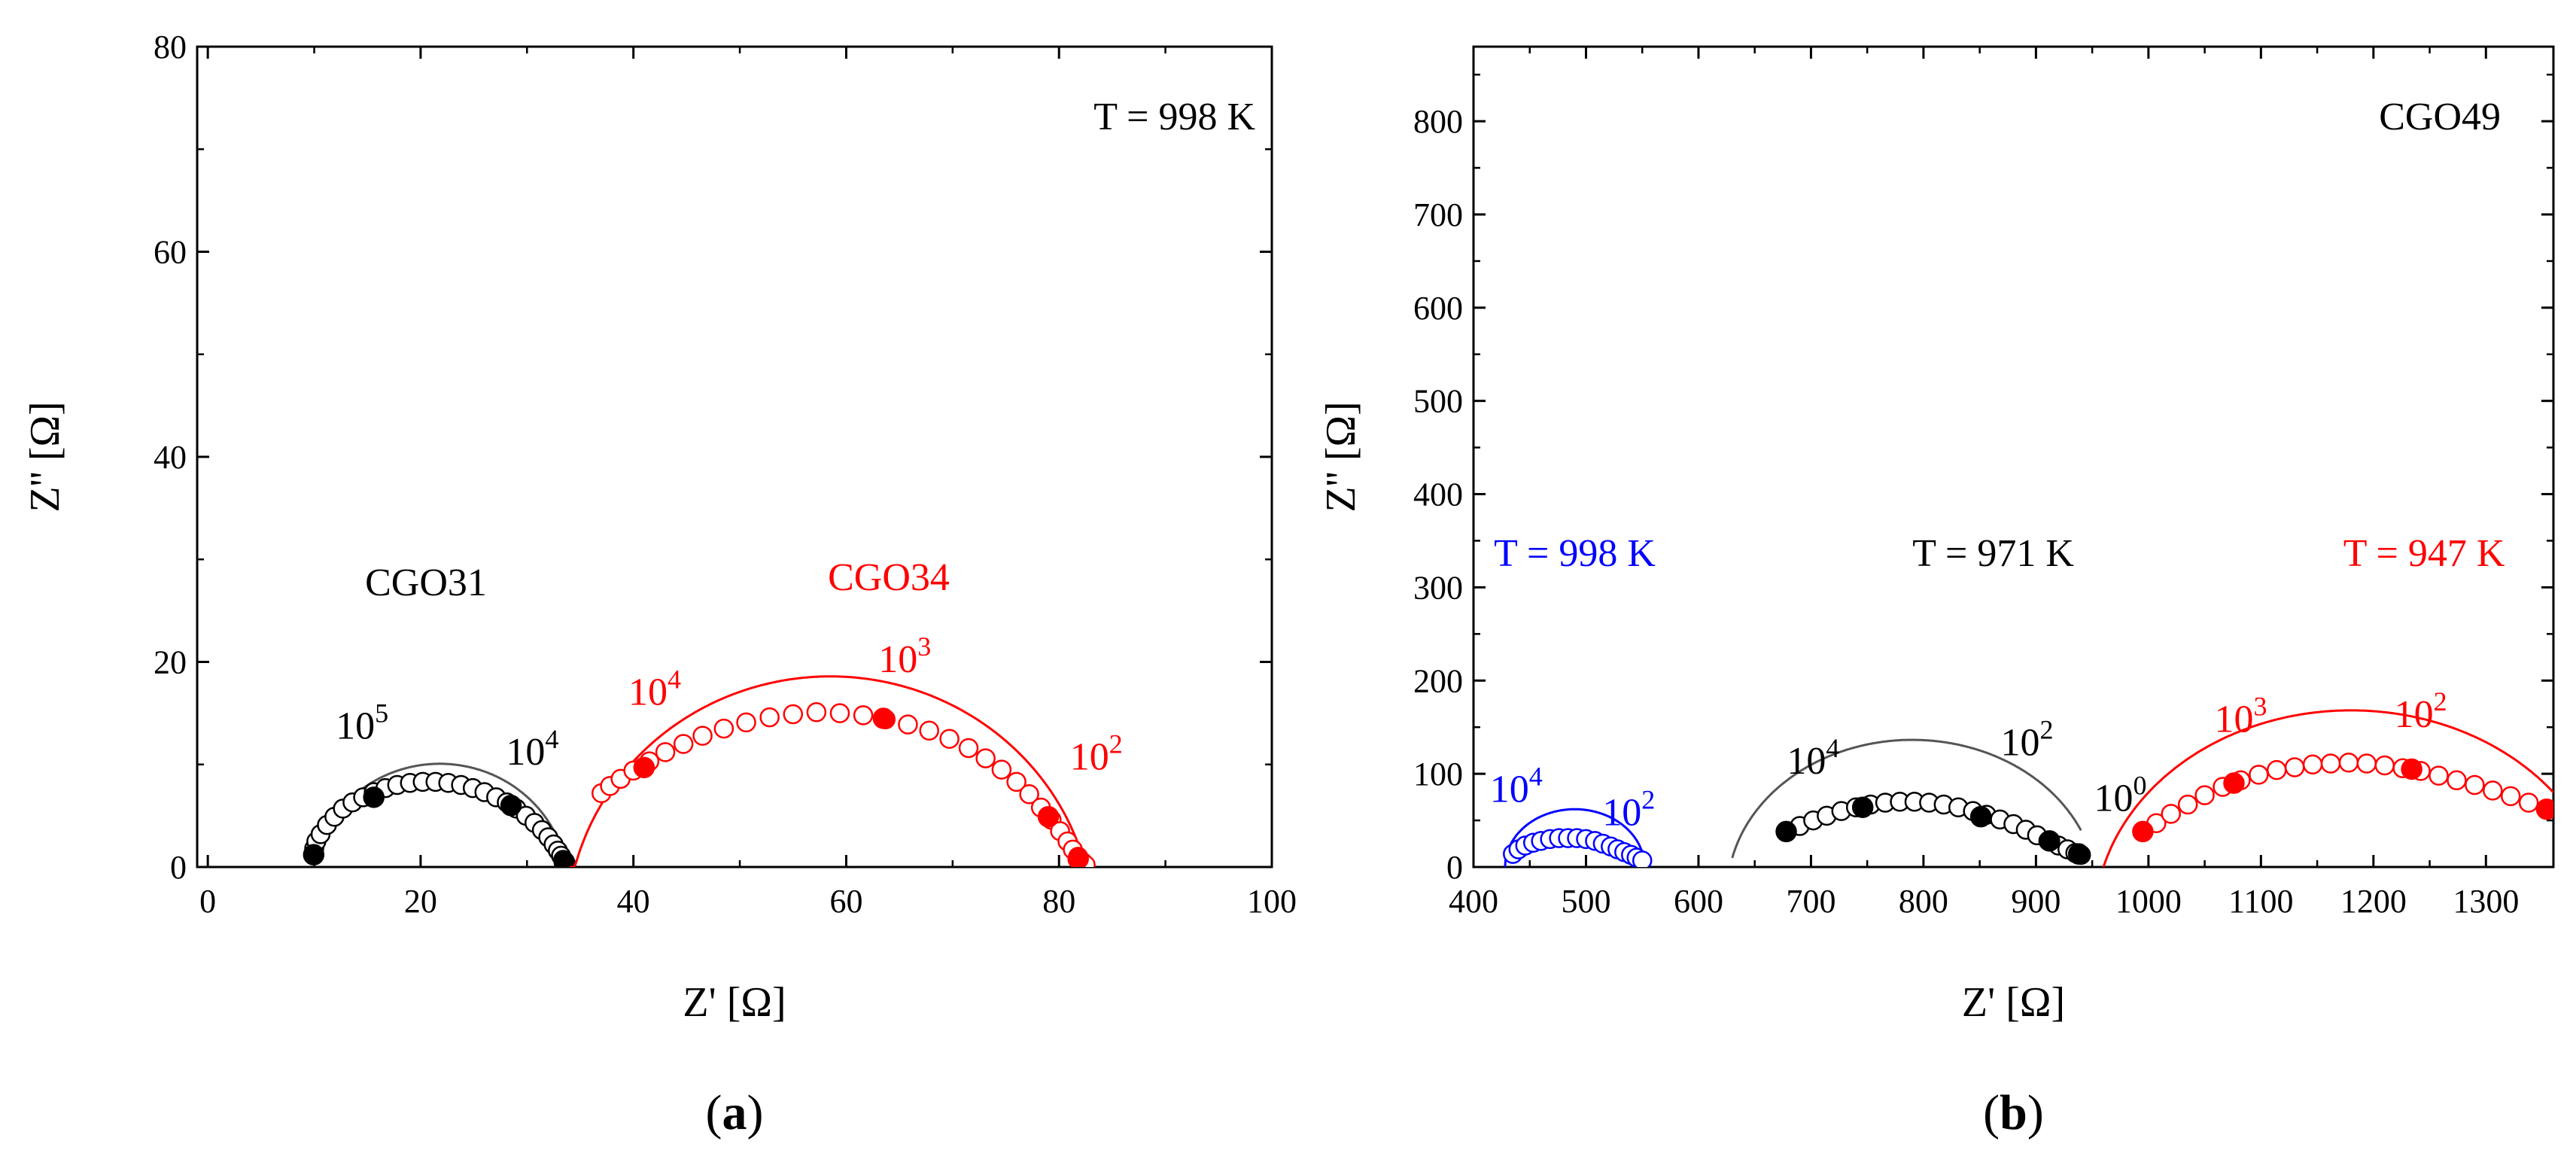  I want to click on series-label: T = 971 K, so click(1993, 553).